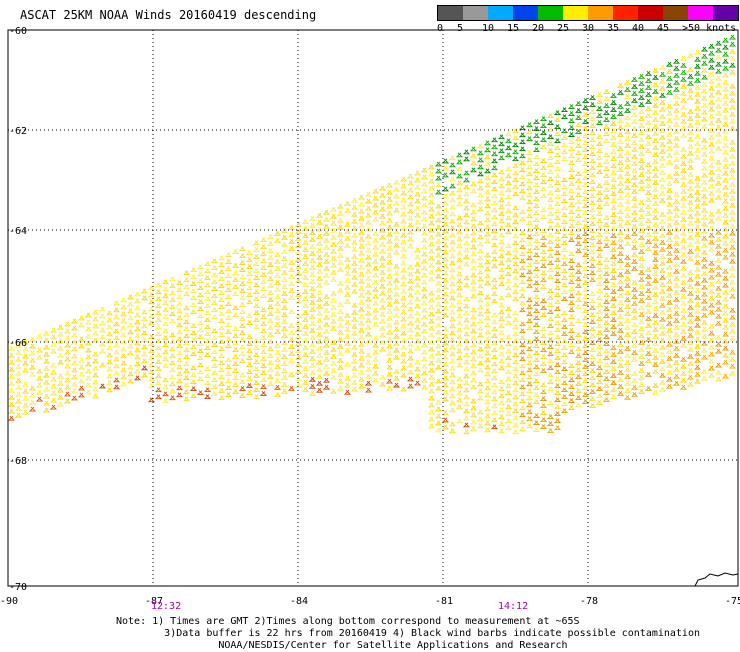 The width and height of the screenshot is (740, 652). What do you see at coordinates (588, 20) in the screenshot?
I see `wind-speed-legend: 0 5 10 15 20 25 30 35 40 45 >50 knots` at bounding box center [588, 20].